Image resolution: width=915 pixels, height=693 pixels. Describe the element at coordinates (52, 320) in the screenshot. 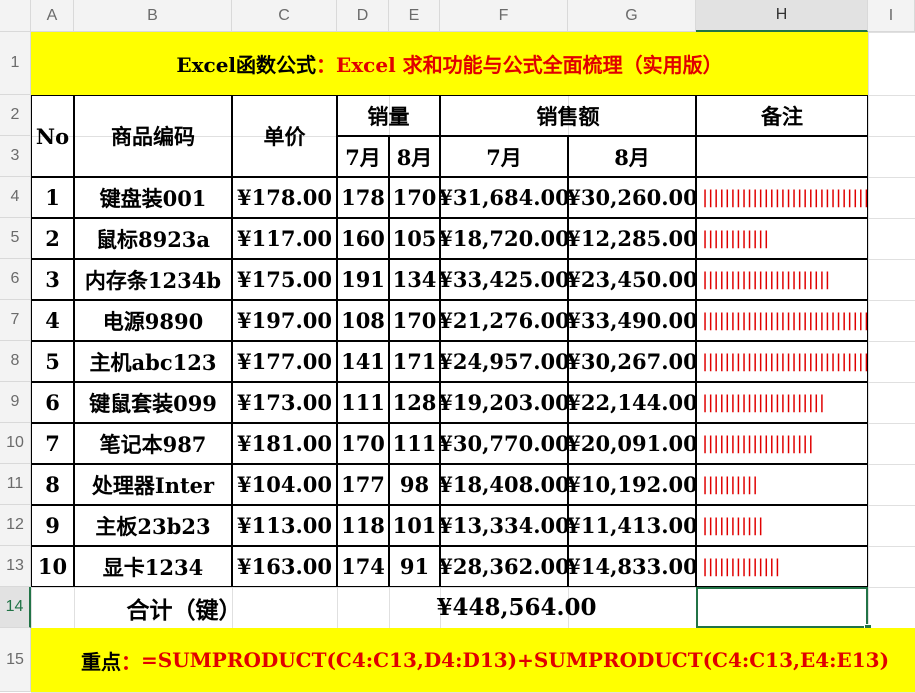

I see `cell-no: 4` at that location.